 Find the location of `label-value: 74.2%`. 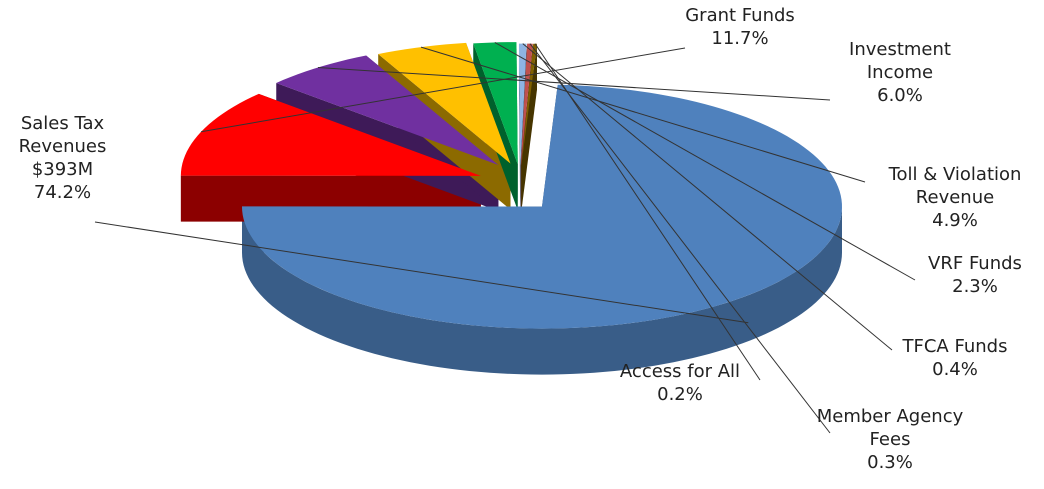

label-value: 74.2% is located at coordinates (62, 192).